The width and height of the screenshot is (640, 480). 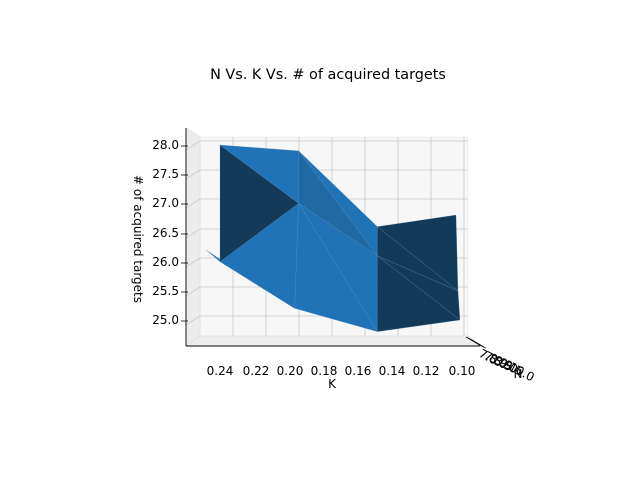 I want to click on floor-pane, so click(x=333, y=341).